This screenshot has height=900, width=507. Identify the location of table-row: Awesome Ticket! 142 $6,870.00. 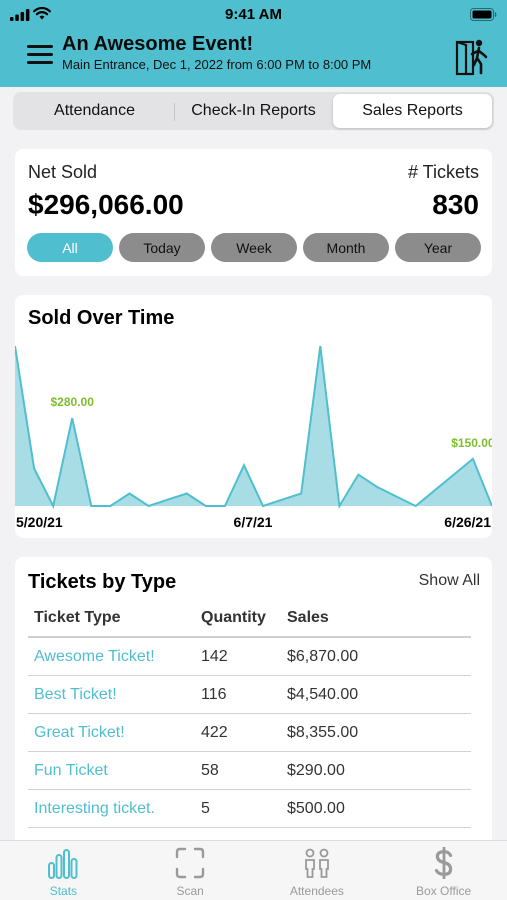
(249, 657).